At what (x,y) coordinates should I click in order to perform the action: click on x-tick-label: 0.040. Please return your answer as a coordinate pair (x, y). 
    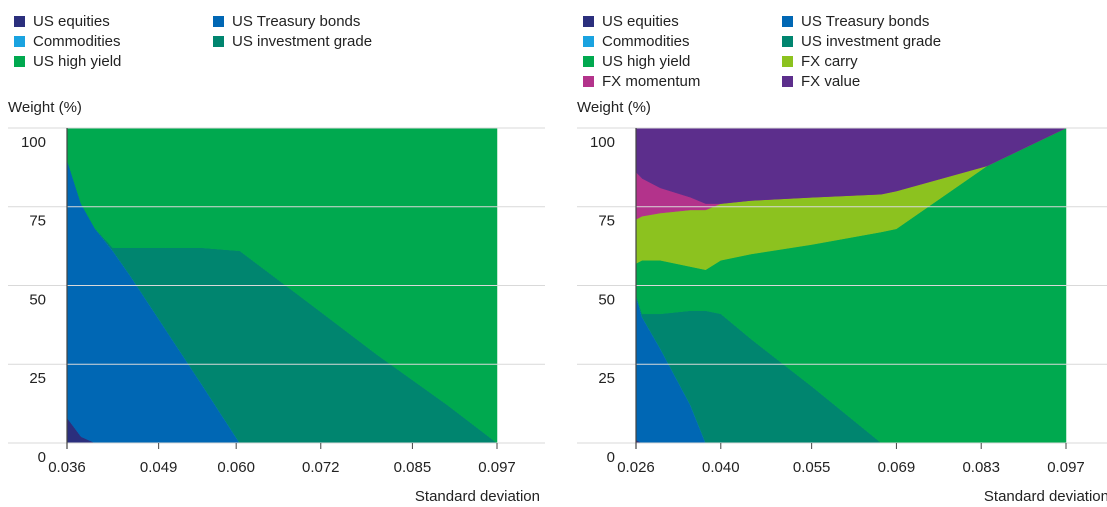
    Looking at the image, I should click on (721, 467).